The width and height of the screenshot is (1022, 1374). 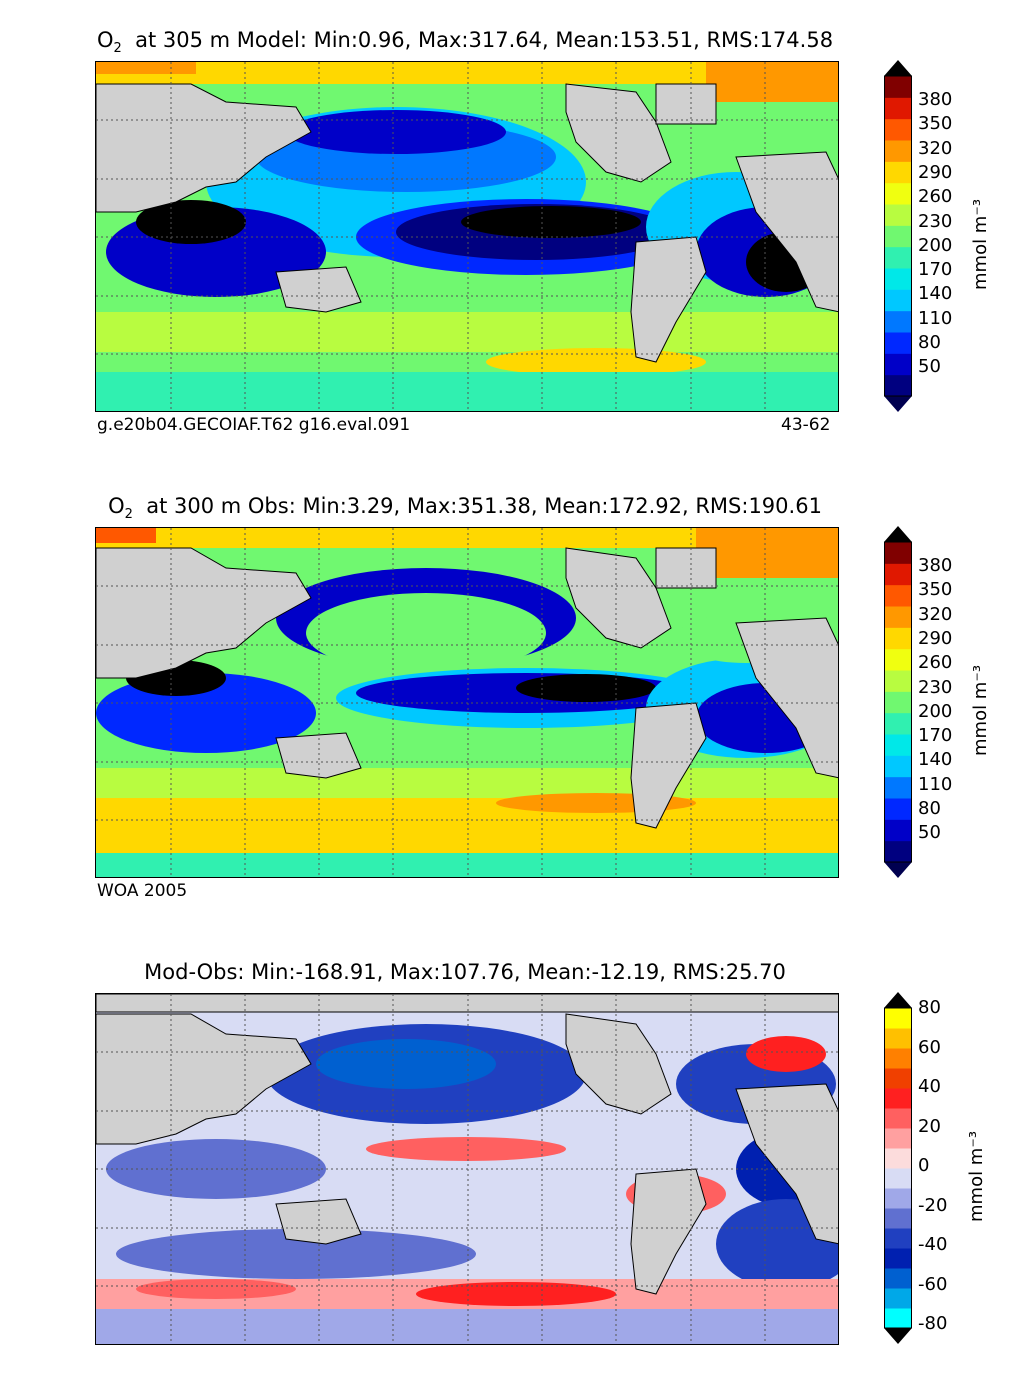 I want to click on colorbar-tick-label: 40, so click(x=929, y=1086).